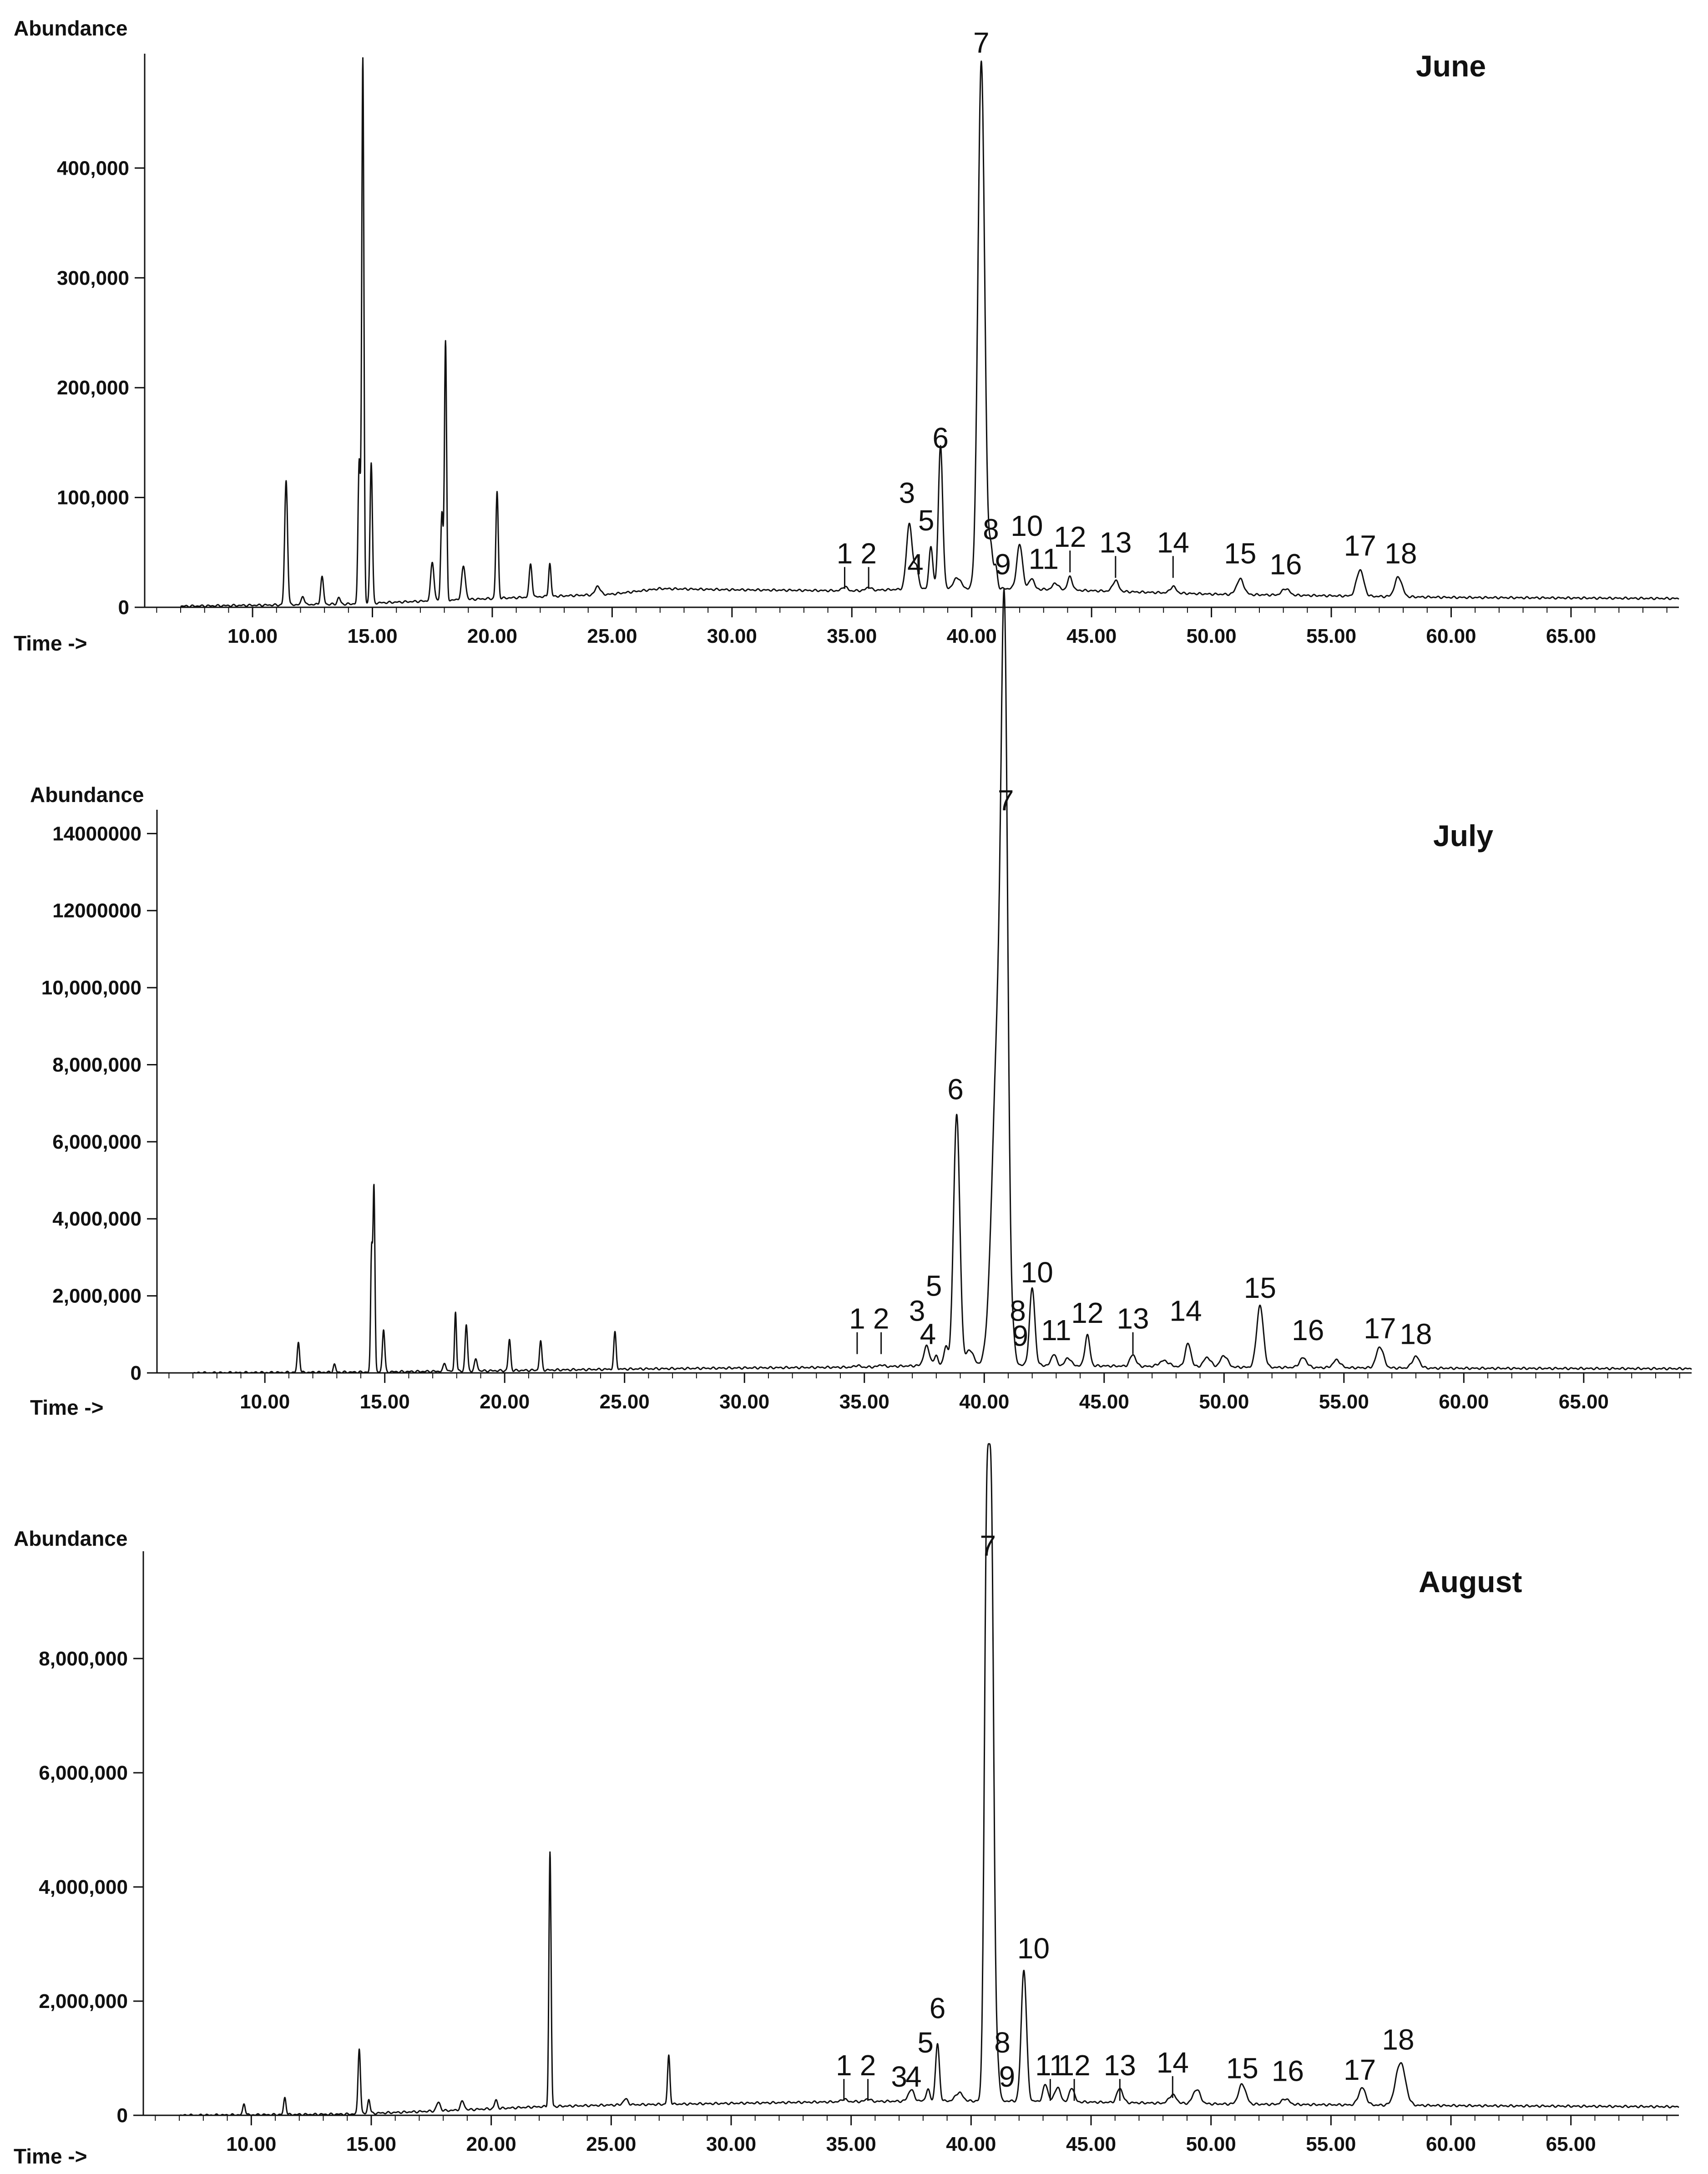  Describe the element at coordinates (1470, 1582) in the screenshot. I see `chart-title: August` at that location.